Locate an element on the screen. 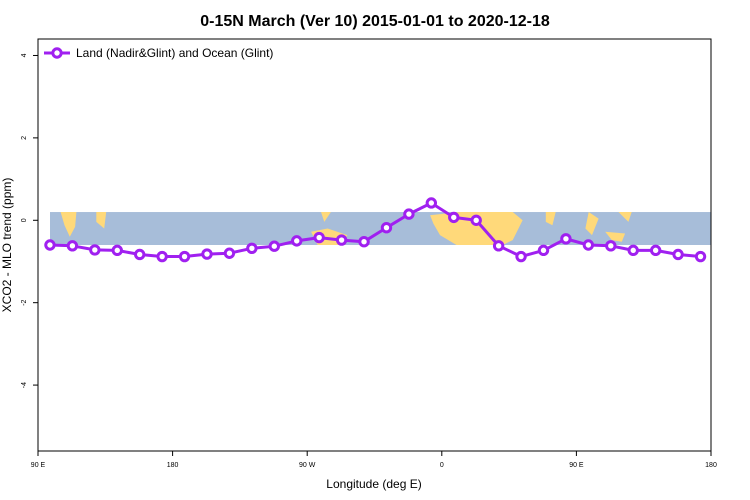  legend: Land (Nadir&Glint) and Ocean (Glint) is located at coordinates (158, 53).